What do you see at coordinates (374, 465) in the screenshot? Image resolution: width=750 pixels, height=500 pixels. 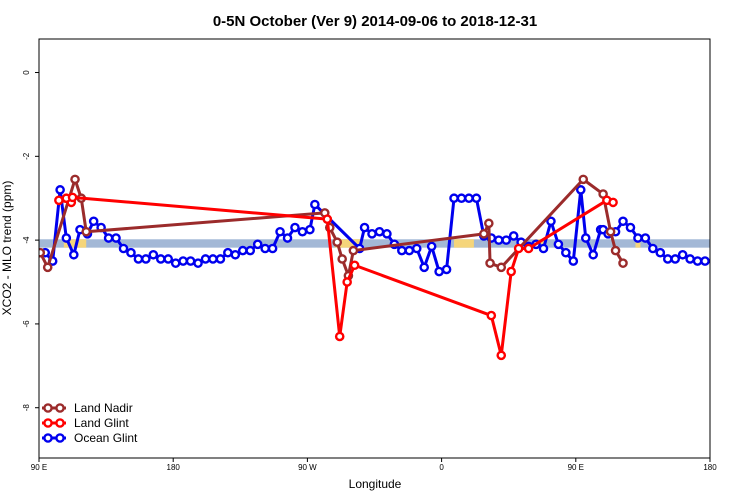 I see `x-axis: 90 E 180 90 W 0 90 E 180` at bounding box center [374, 465].